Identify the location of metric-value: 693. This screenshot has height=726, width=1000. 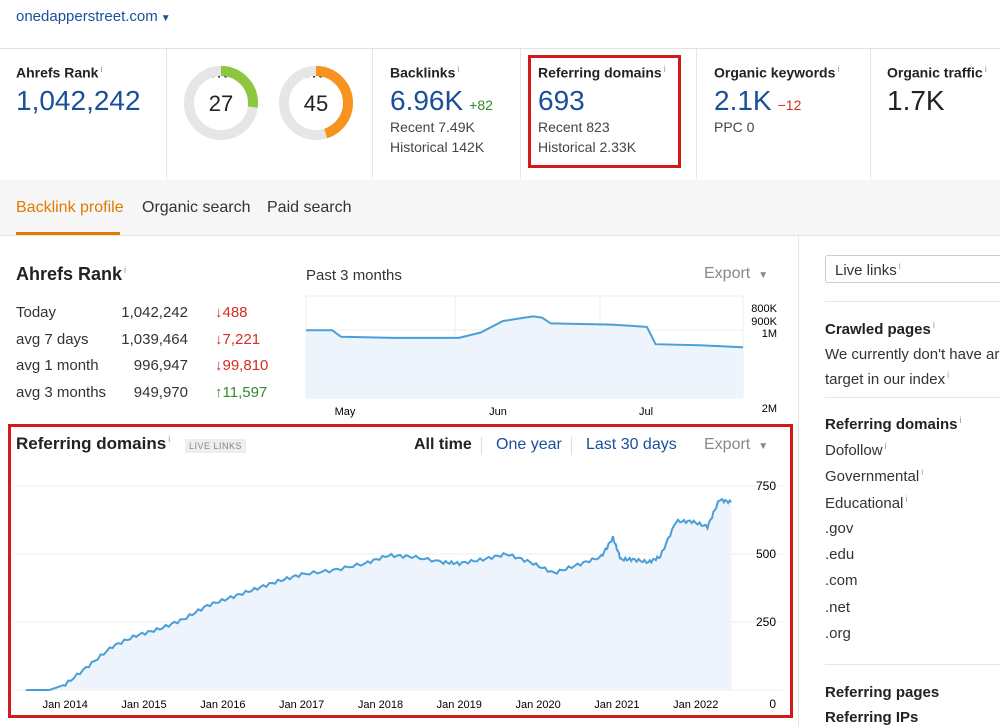
(561, 100).